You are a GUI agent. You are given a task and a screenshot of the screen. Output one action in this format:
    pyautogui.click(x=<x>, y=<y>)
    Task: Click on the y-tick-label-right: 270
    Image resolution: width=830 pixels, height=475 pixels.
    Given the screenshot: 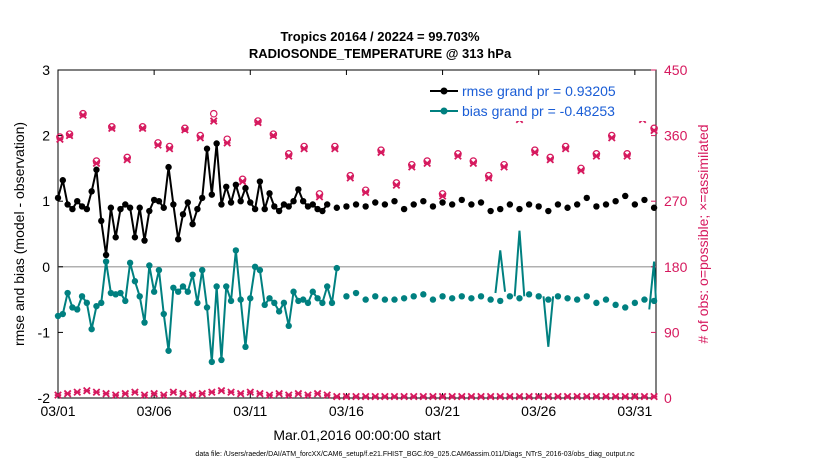 What is the action you would take?
    pyautogui.click(x=676, y=201)
    